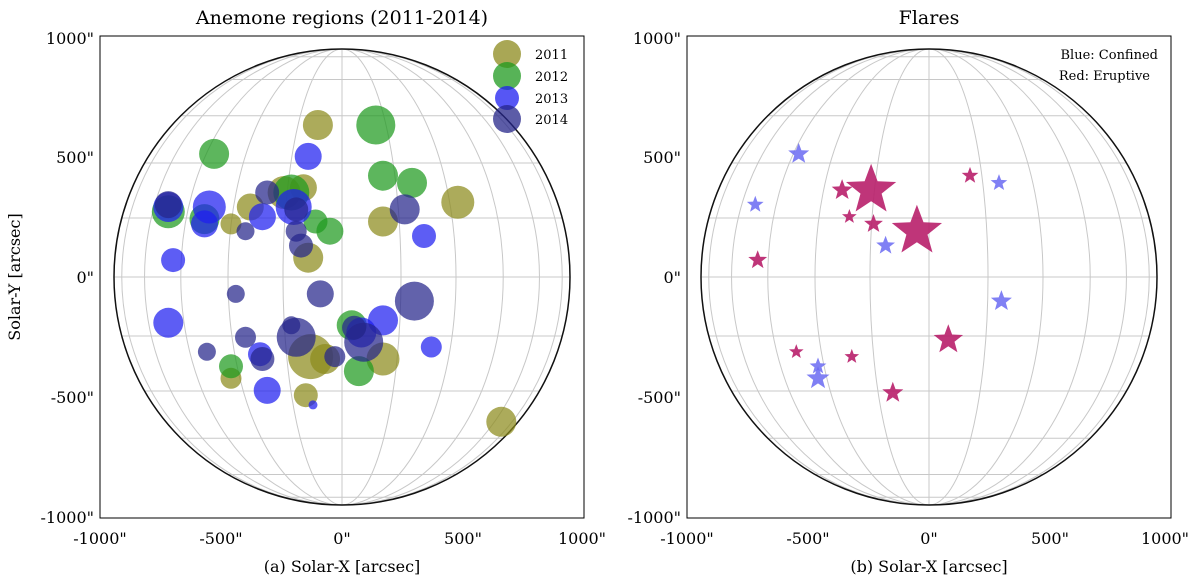  What do you see at coordinates (67, 517) in the screenshot?
I see `left-ytick: -1000"` at bounding box center [67, 517].